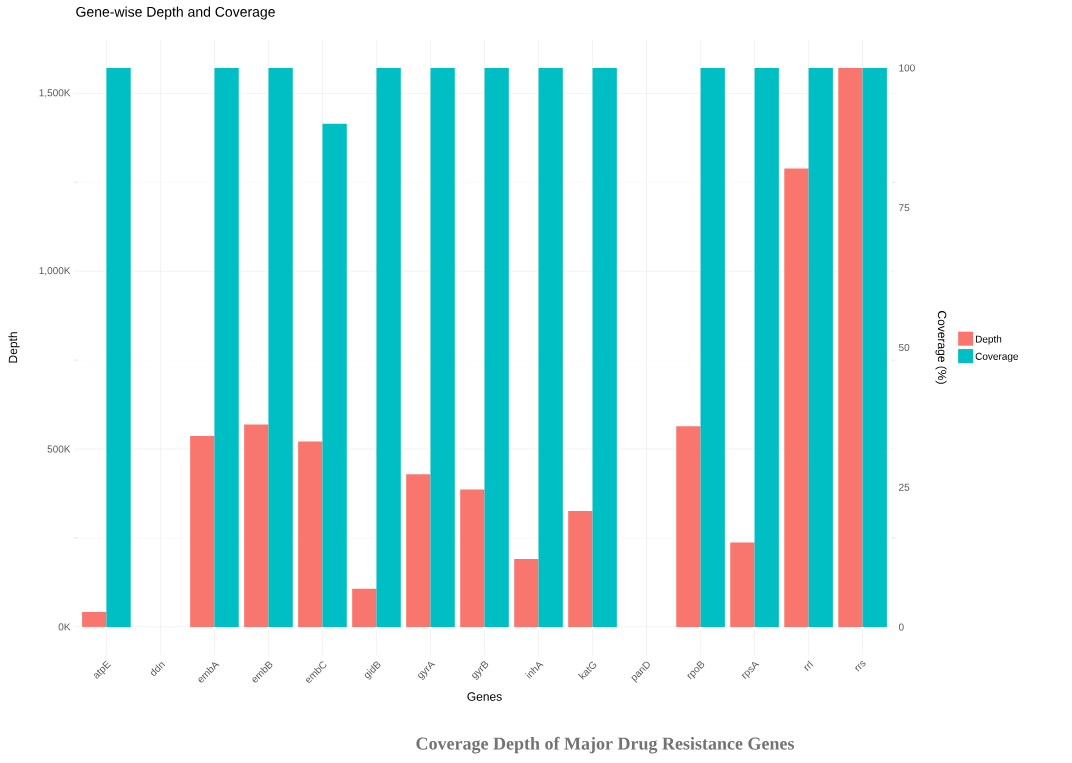 Image resolution: width=1072 pixels, height=763 pixels. Describe the element at coordinates (904, 487) in the screenshot. I see `y2-tick-label: 25` at that location.